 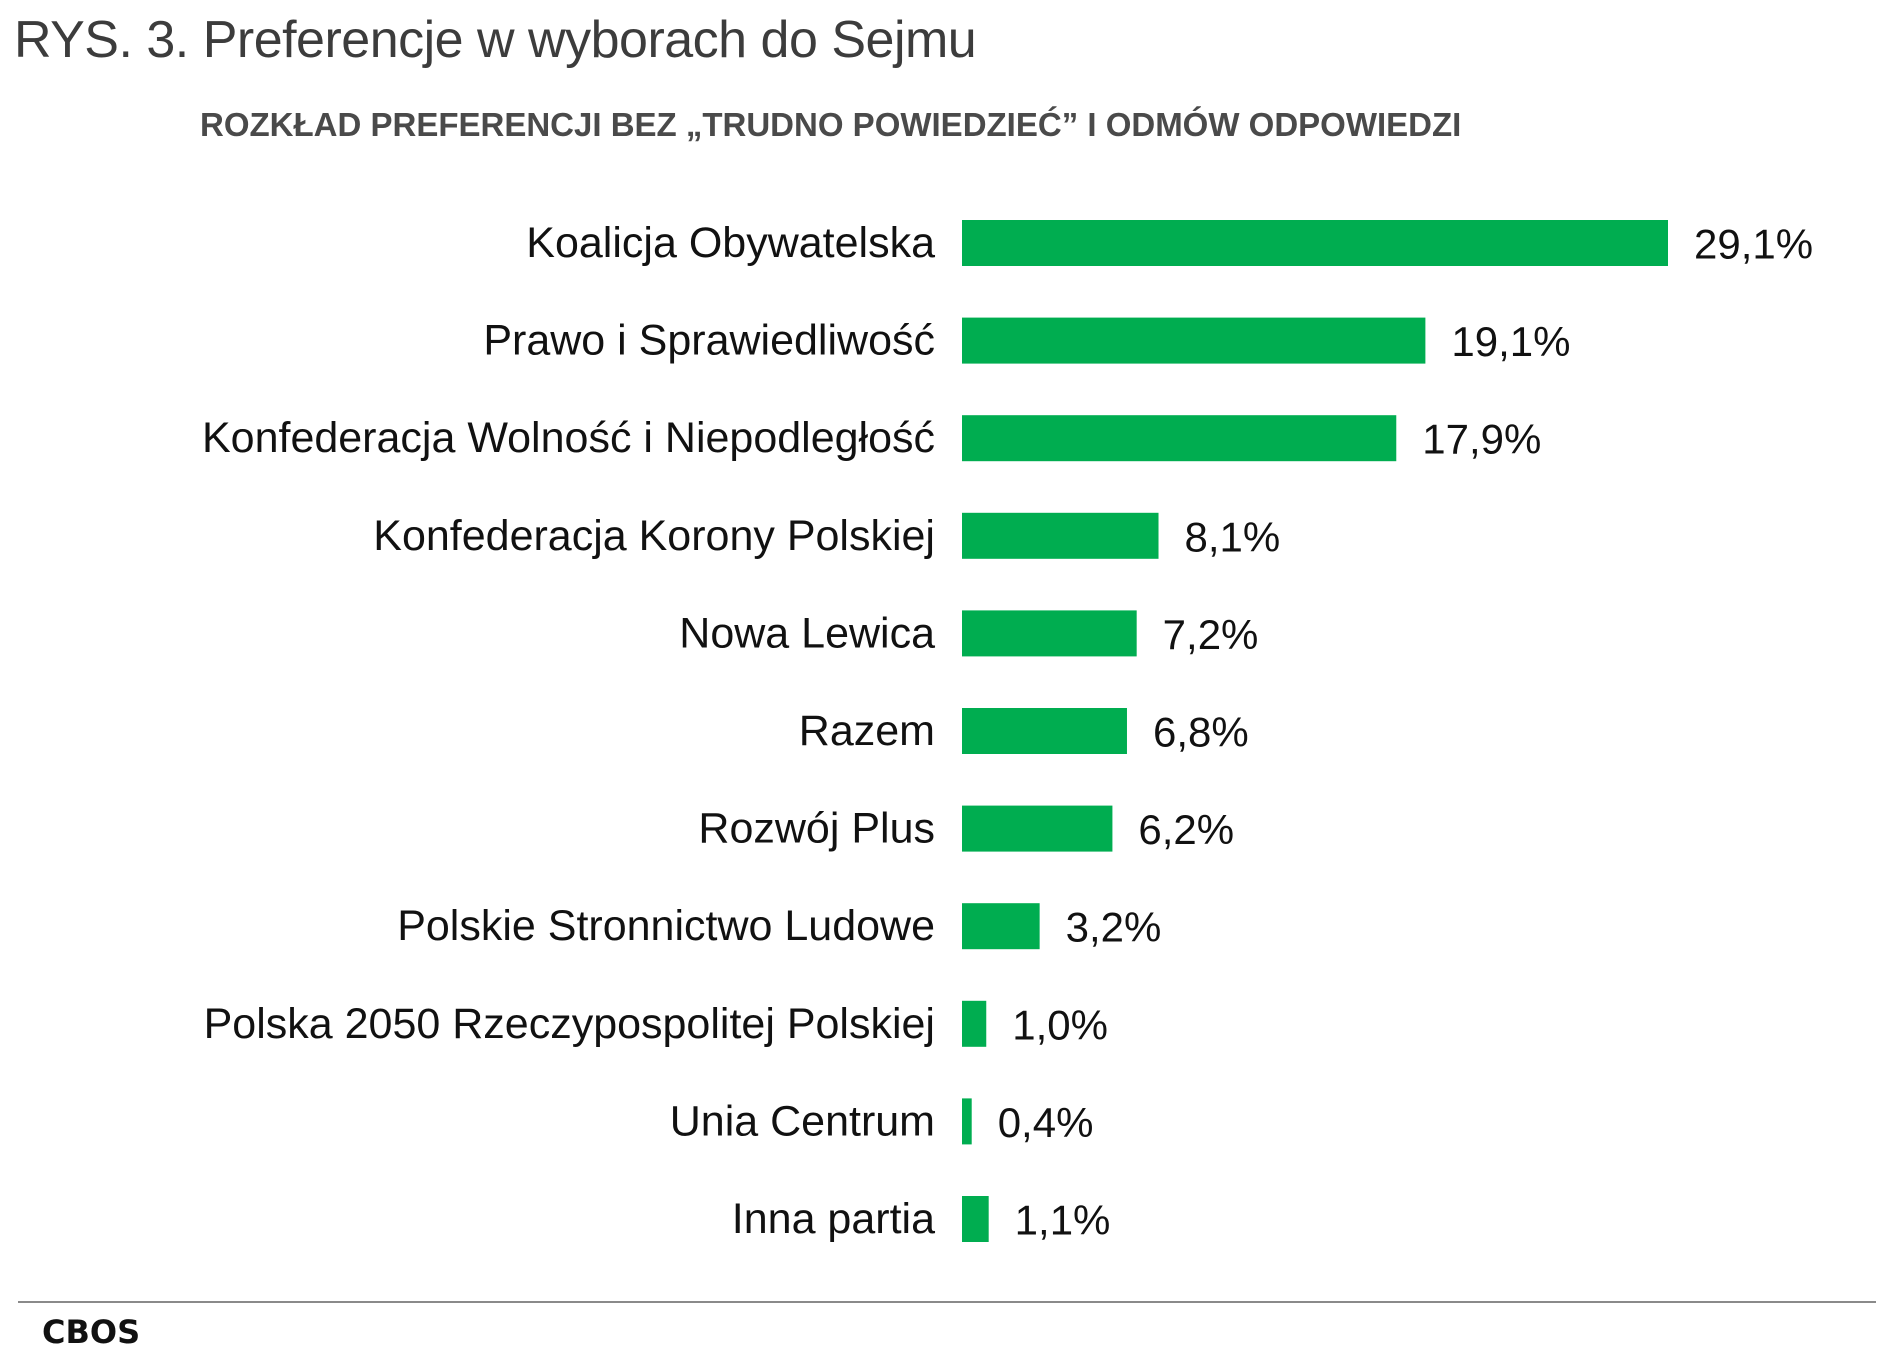 I want to click on value-label: 0,4%, so click(x=1046, y=1122).